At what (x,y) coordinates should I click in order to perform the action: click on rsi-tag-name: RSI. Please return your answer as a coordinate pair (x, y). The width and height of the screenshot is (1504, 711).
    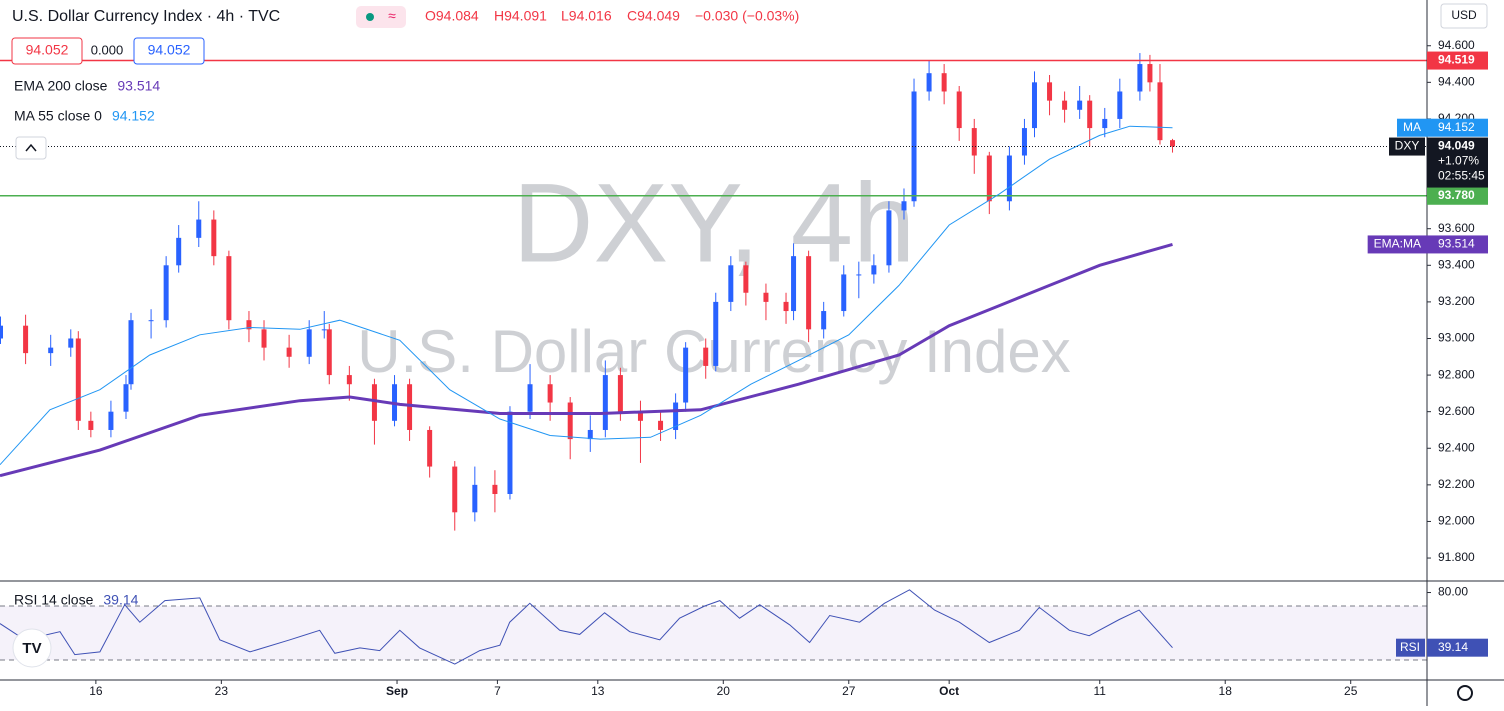
    Looking at the image, I should click on (1410, 647).